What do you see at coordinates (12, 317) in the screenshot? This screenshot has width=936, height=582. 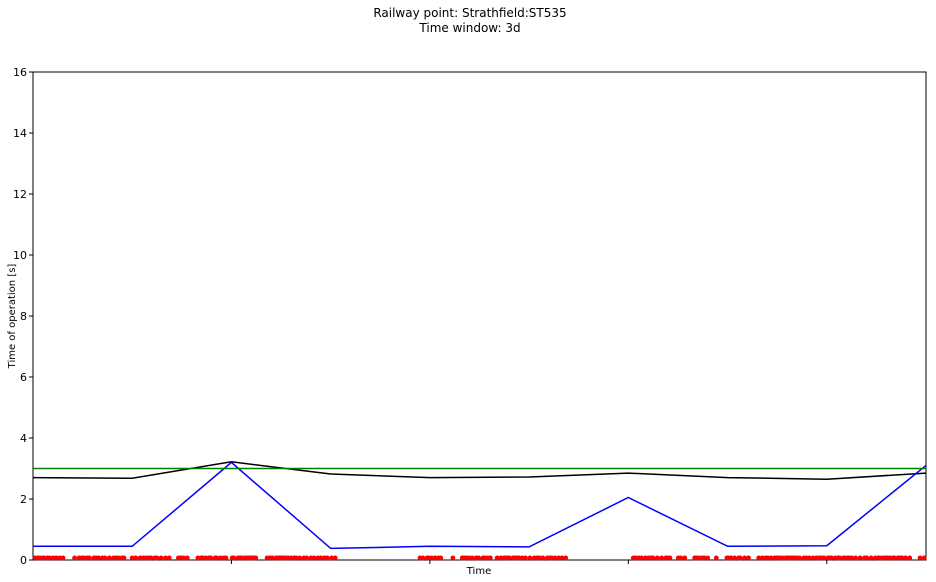 I see `y-axis-label: Time of operation [s]` at bounding box center [12, 317].